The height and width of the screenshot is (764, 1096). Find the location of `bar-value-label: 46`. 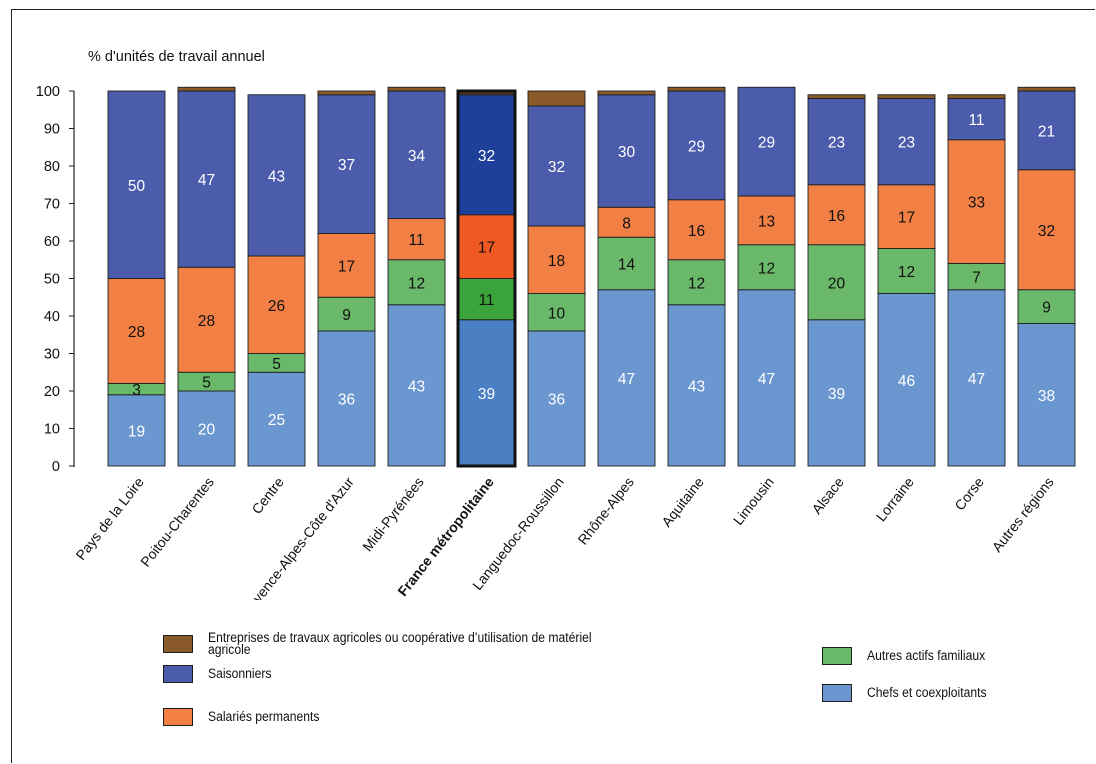

bar-value-label: 46 is located at coordinates (906, 381).